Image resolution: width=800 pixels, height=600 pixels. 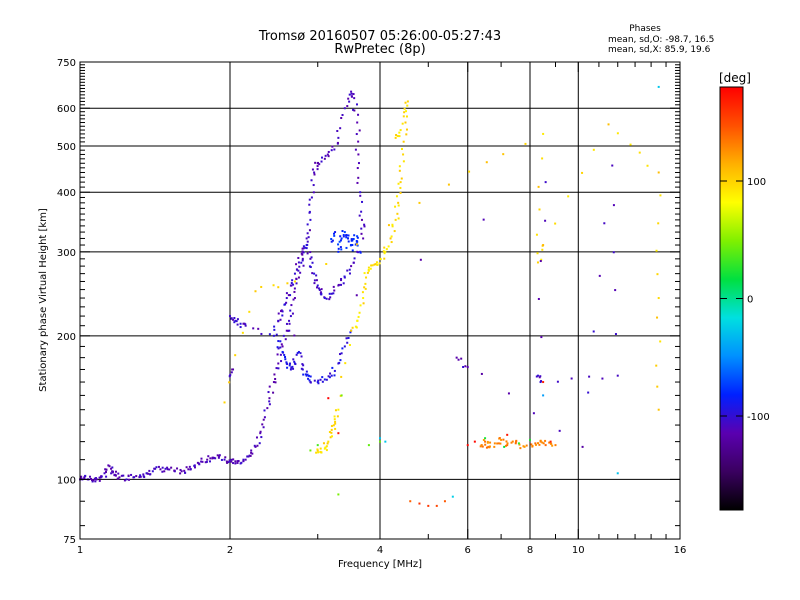 I want to click on x-tick-label: 1, so click(x=80, y=550).